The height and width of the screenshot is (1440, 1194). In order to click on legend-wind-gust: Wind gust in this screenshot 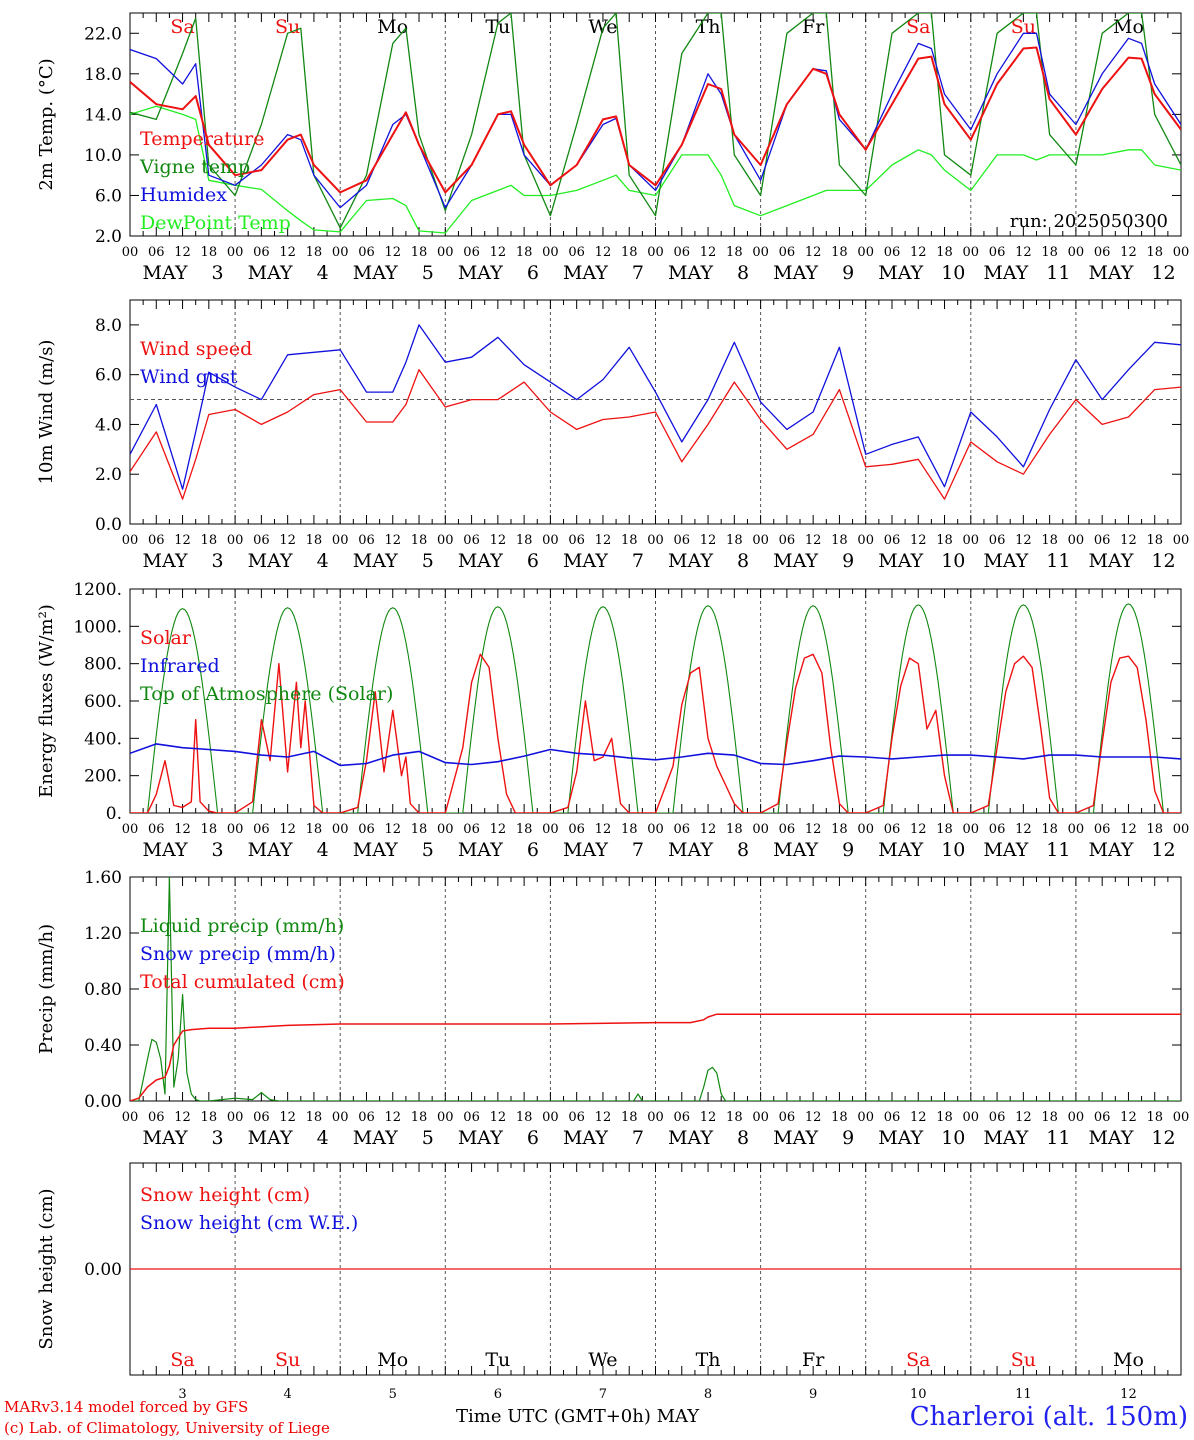, I will do `click(189, 377)`.